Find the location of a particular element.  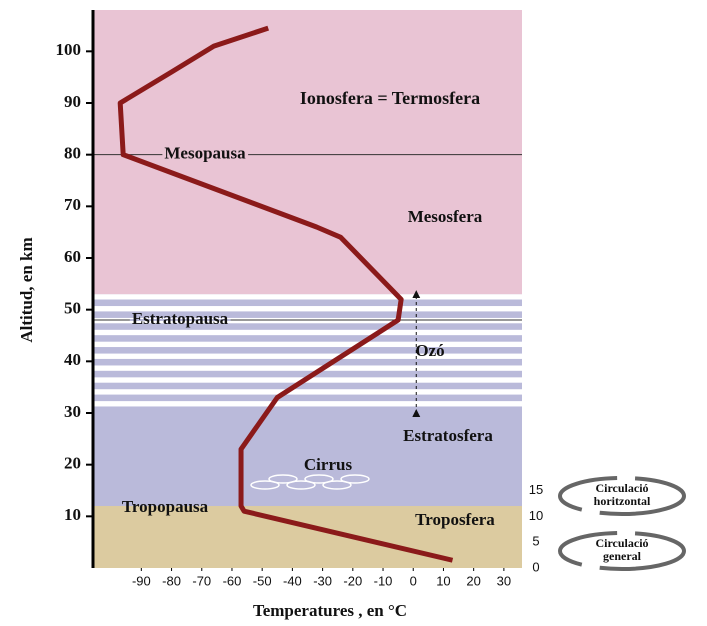

y-tick-label: 40 is located at coordinates (72, 359).